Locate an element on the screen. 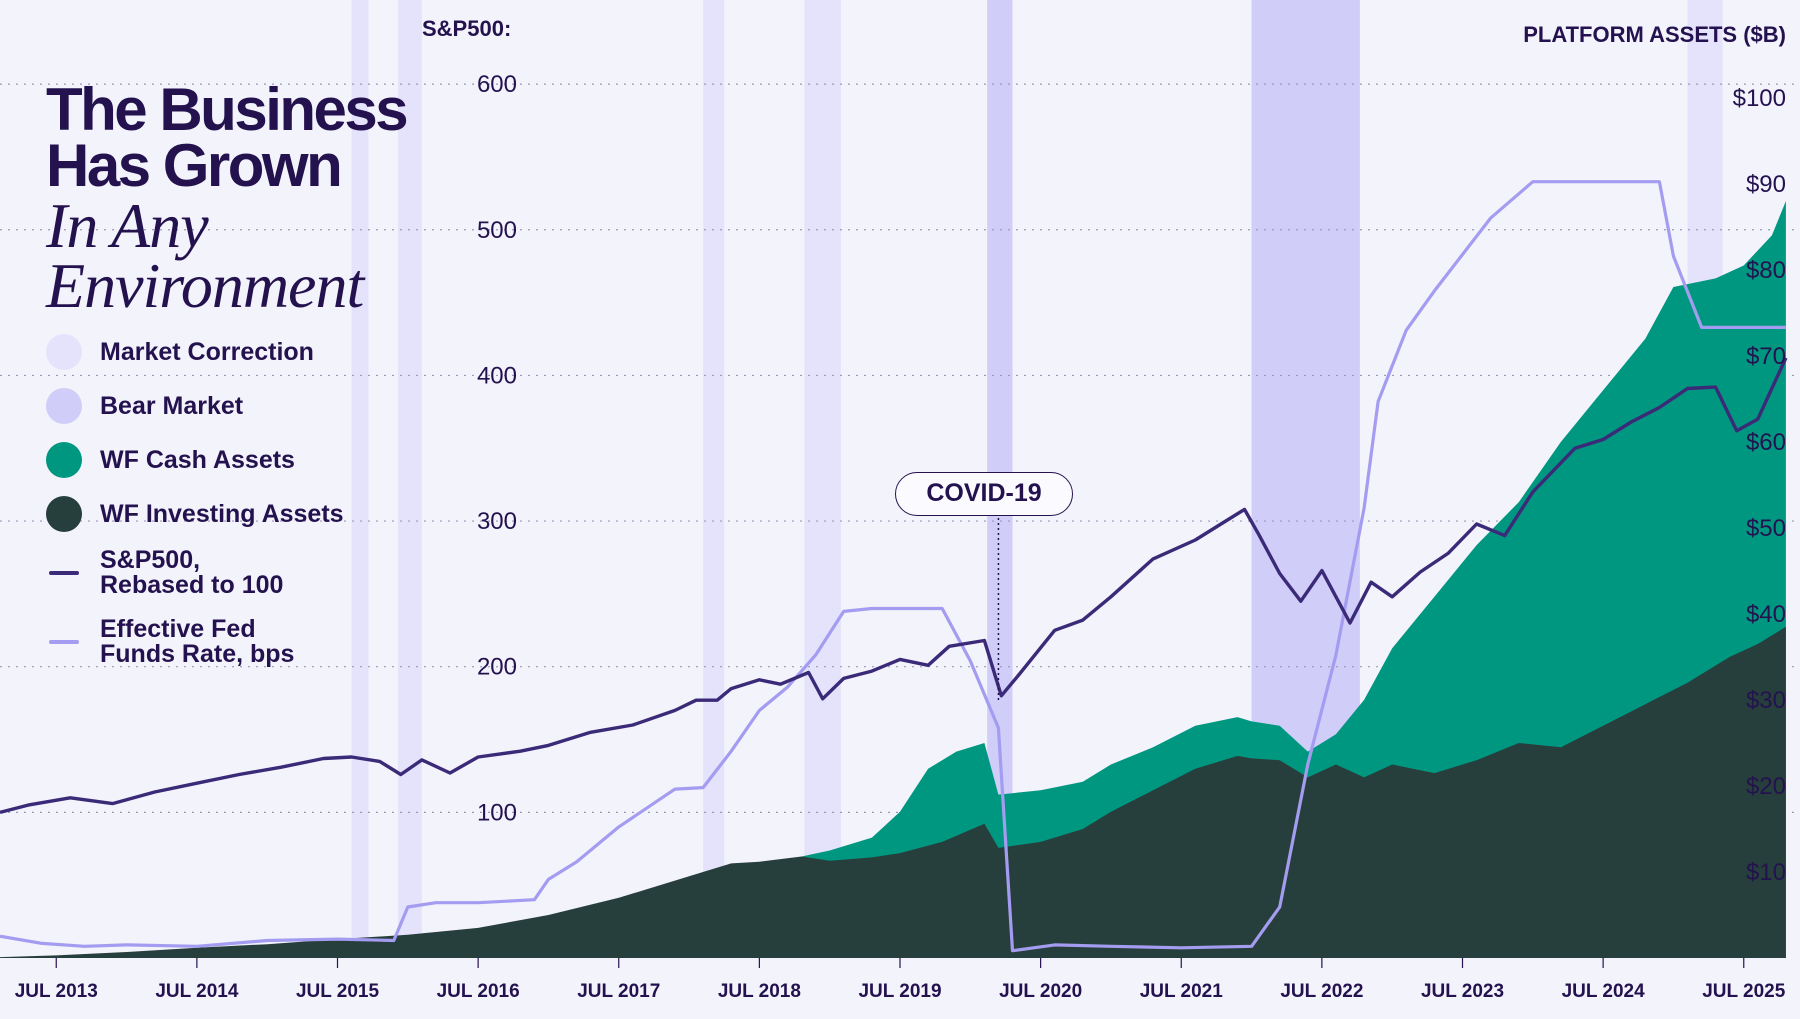  legend-label: Effective Fed Funds Rate, bps is located at coordinates (197, 642).